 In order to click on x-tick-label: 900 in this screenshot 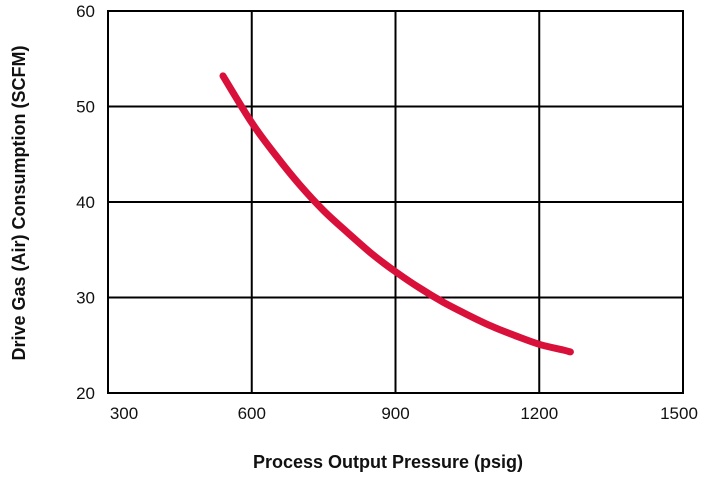, I will do `click(395, 413)`.